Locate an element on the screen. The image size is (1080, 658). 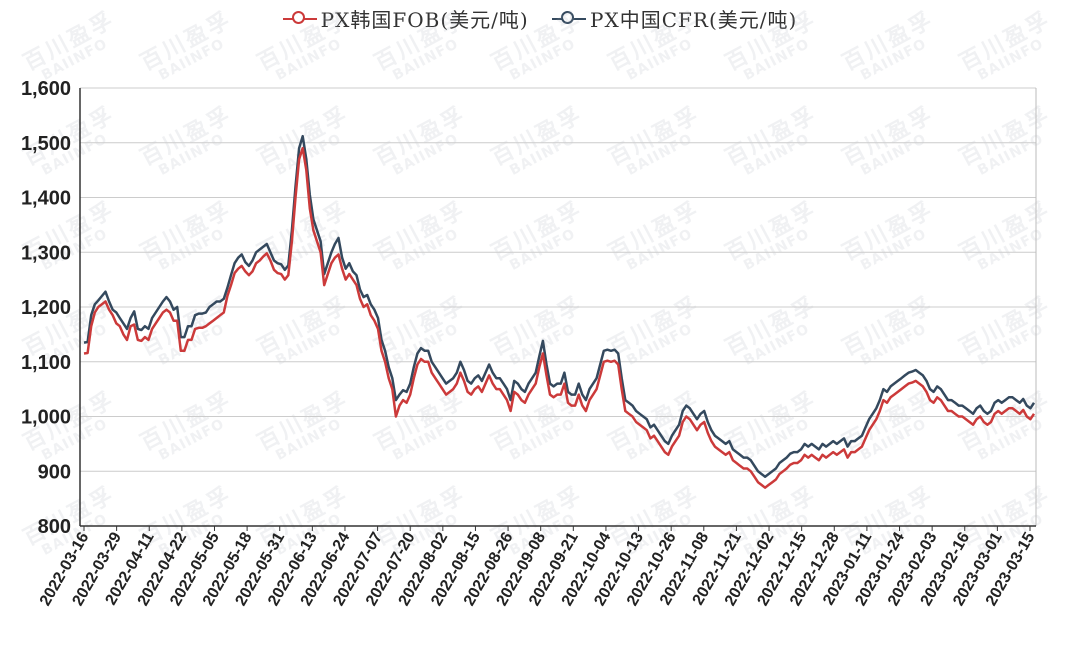
y-tick-label: 1,500 is located at coordinates (46, 144).